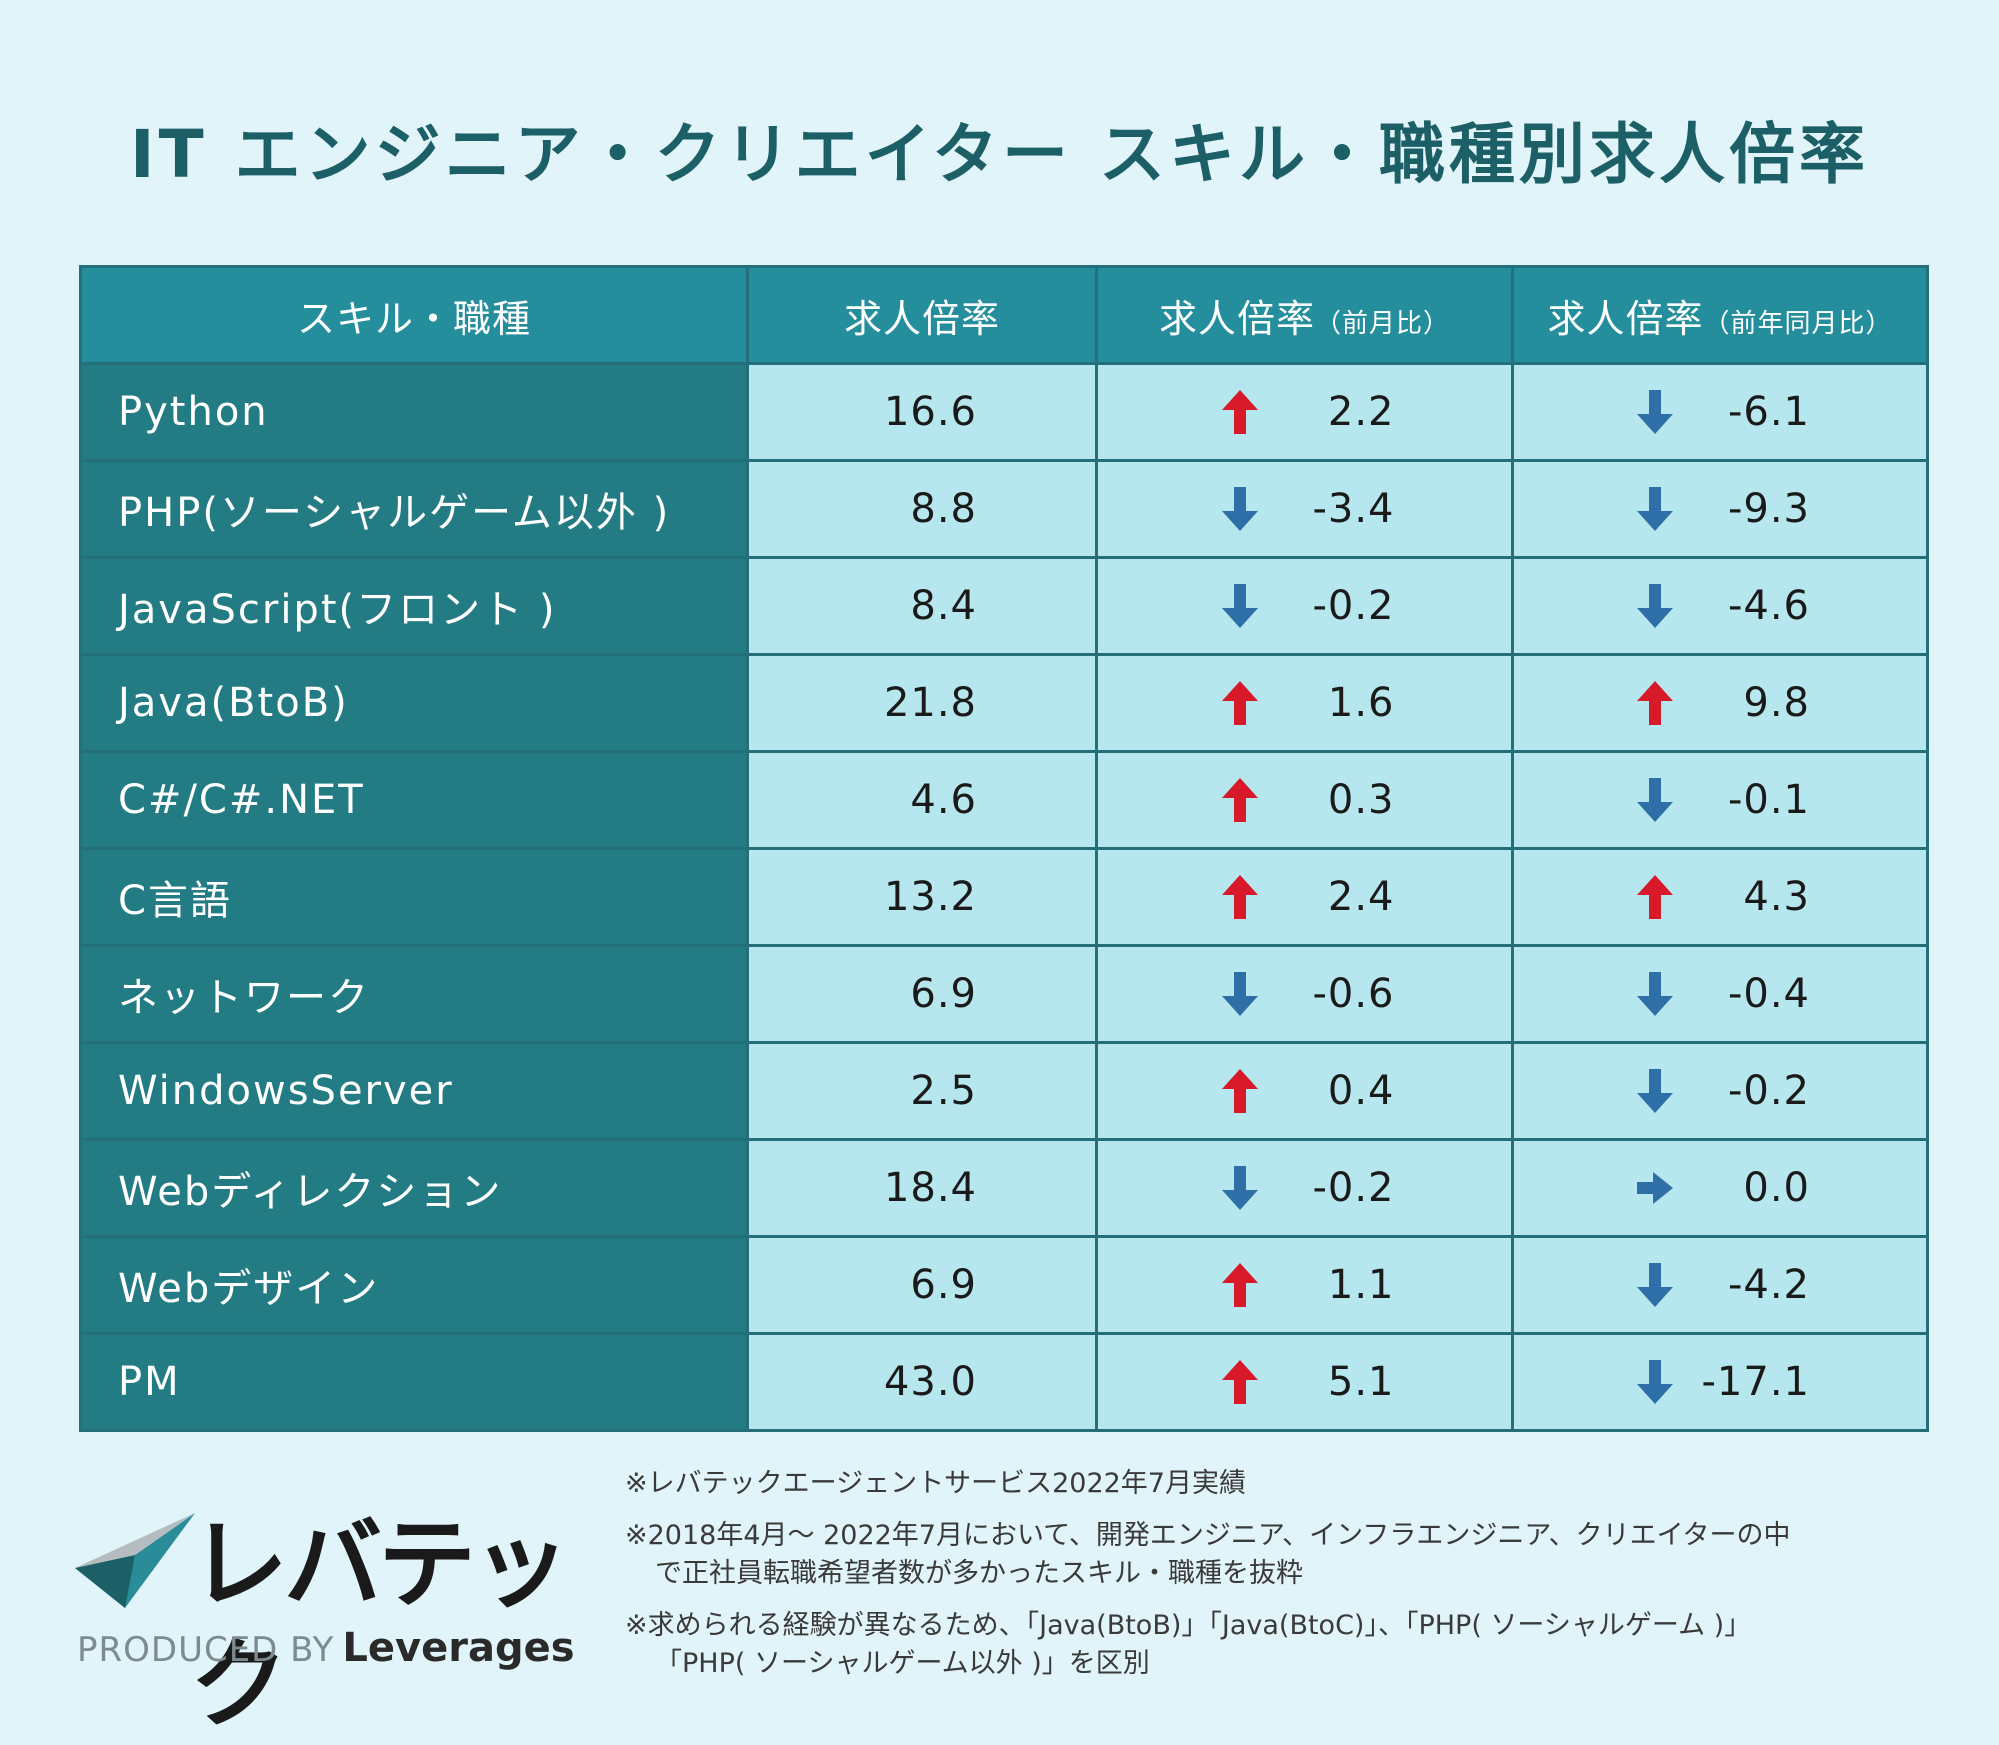  I want to click on mom-value: 0.4, so click(1361, 1091).